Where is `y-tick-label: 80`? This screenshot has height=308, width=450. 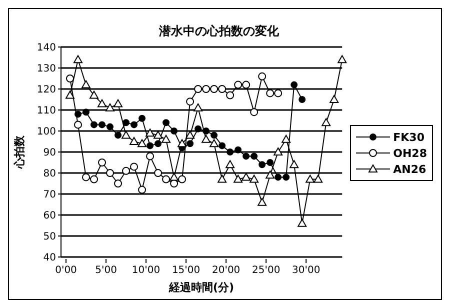
y-tick-label: 80 is located at coordinates (49, 174).